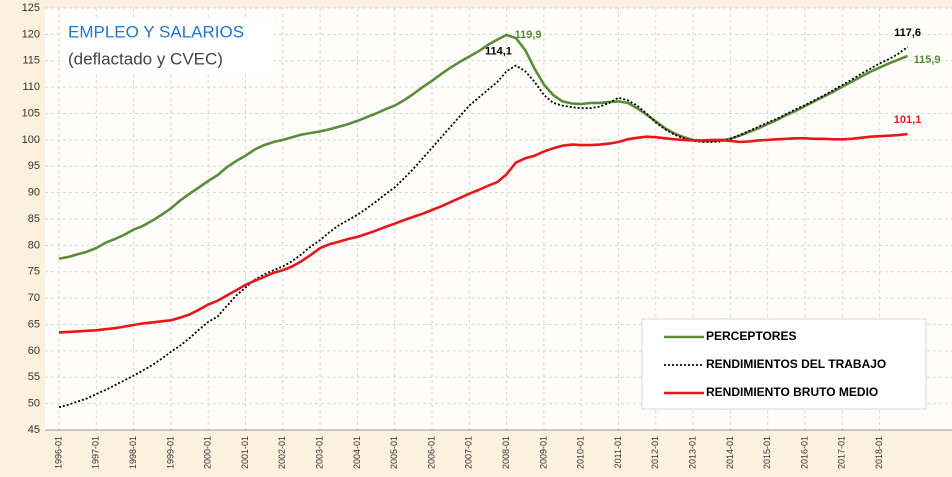 The image size is (952, 477). I want to click on y-tick-label: 60, so click(34, 351).